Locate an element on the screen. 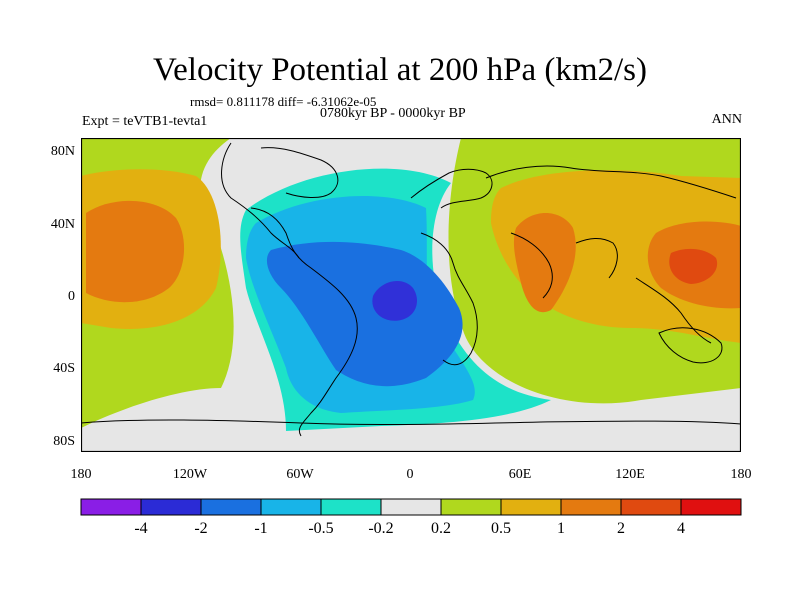  colorbar-label-2: -1 is located at coordinates (261, 528).